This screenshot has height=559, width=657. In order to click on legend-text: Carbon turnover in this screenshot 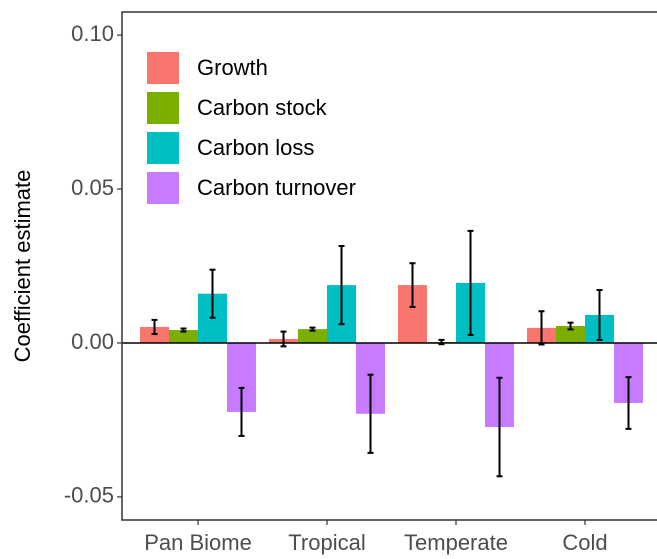, I will do `click(276, 187)`.